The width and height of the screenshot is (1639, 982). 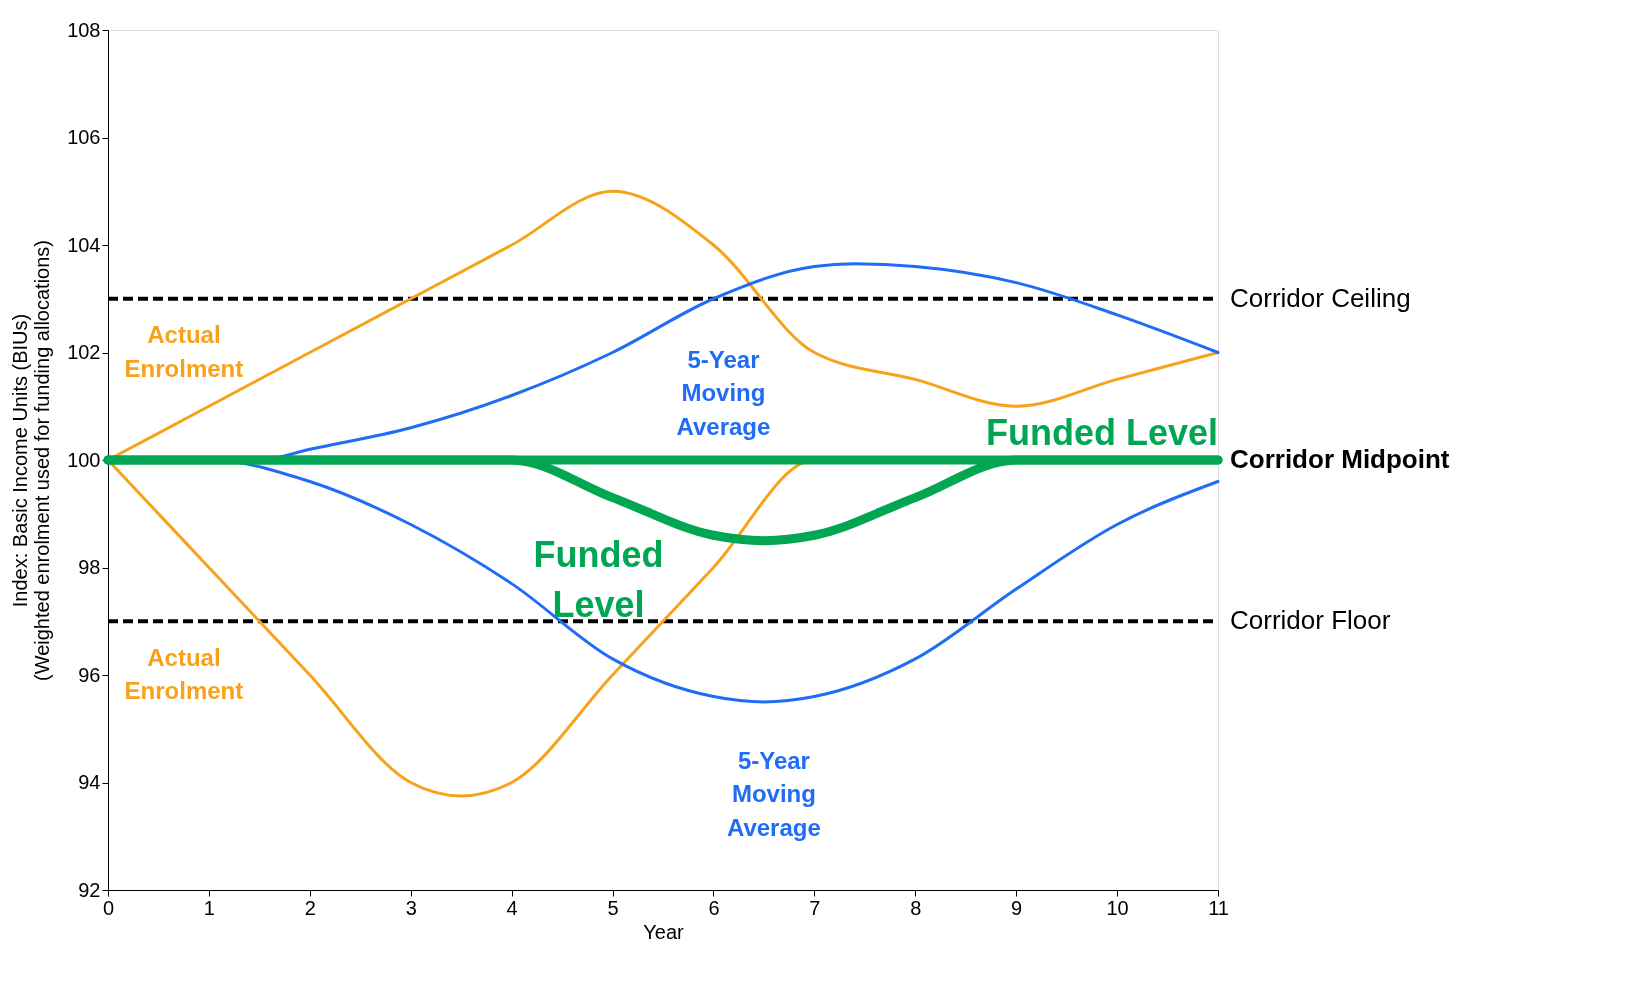 What do you see at coordinates (1218, 907) in the screenshot?
I see `x-tick-label: 11` at bounding box center [1218, 907].